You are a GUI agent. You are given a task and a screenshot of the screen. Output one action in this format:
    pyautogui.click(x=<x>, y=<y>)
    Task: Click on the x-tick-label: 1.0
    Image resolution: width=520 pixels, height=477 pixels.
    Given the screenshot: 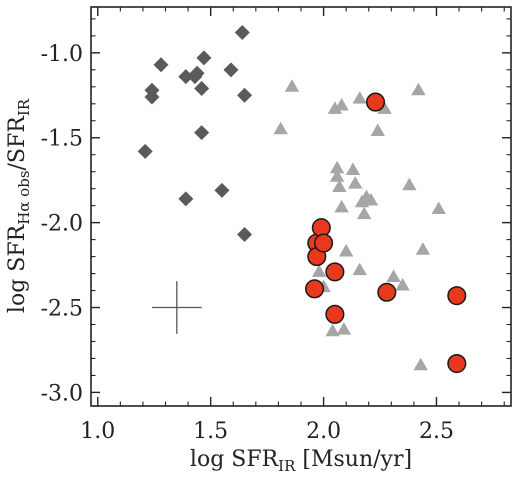 What is the action you would take?
    pyautogui.click(x=97, y=431)
    